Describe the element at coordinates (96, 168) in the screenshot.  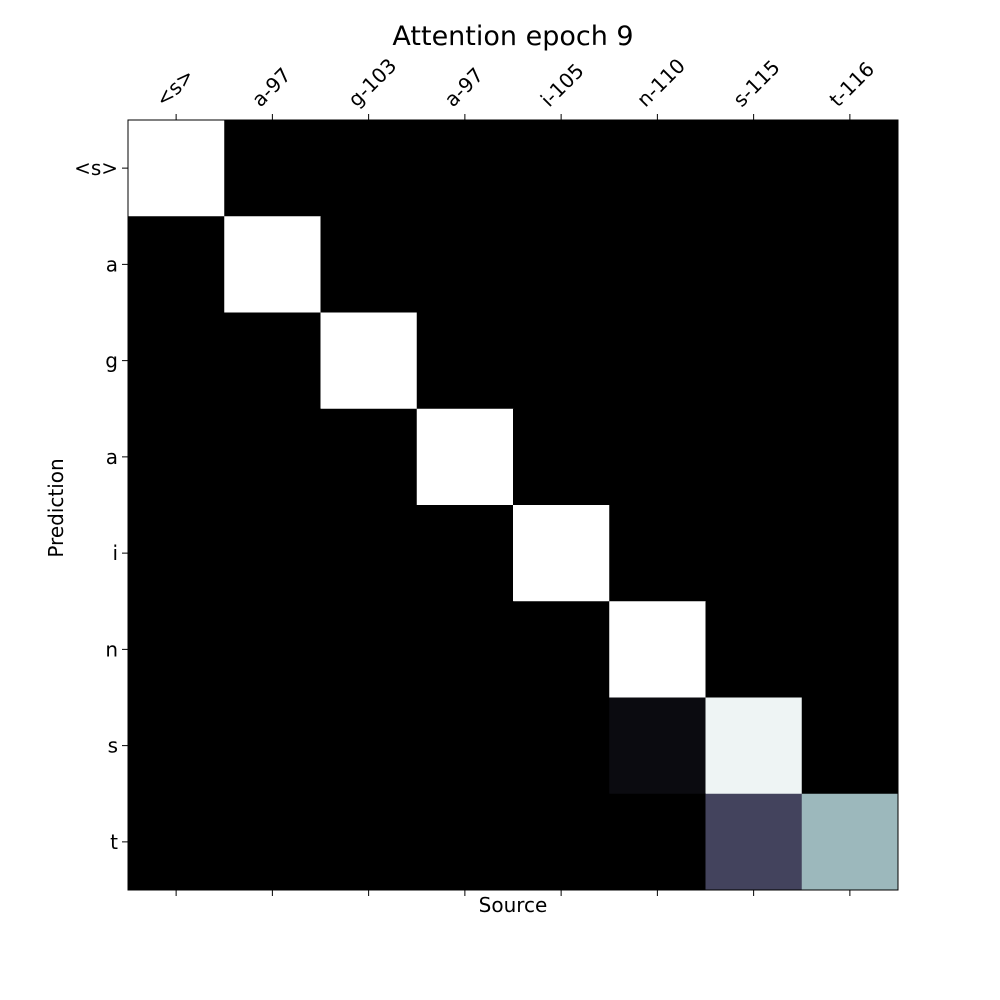
I see `y-tick-label: <s>` at that location.